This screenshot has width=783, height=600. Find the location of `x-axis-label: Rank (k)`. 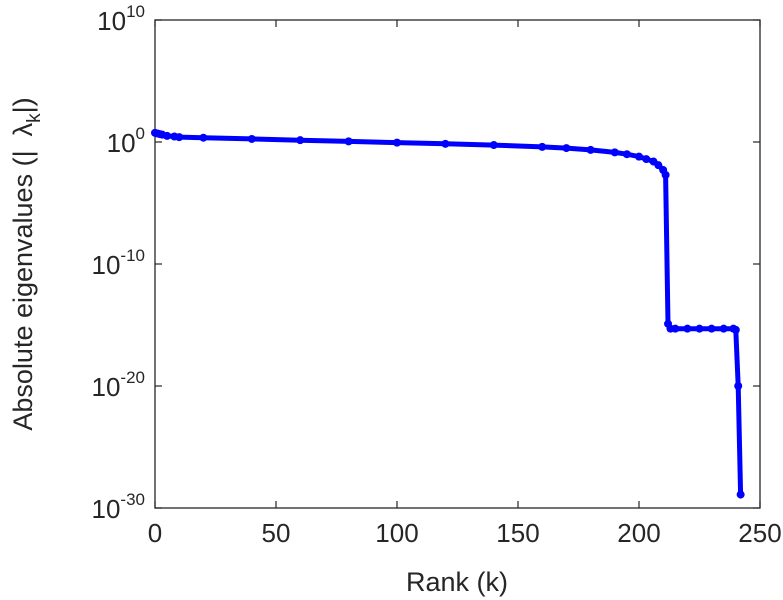

x-axis-label: Rank (k) is located at coordinates (457, 582).